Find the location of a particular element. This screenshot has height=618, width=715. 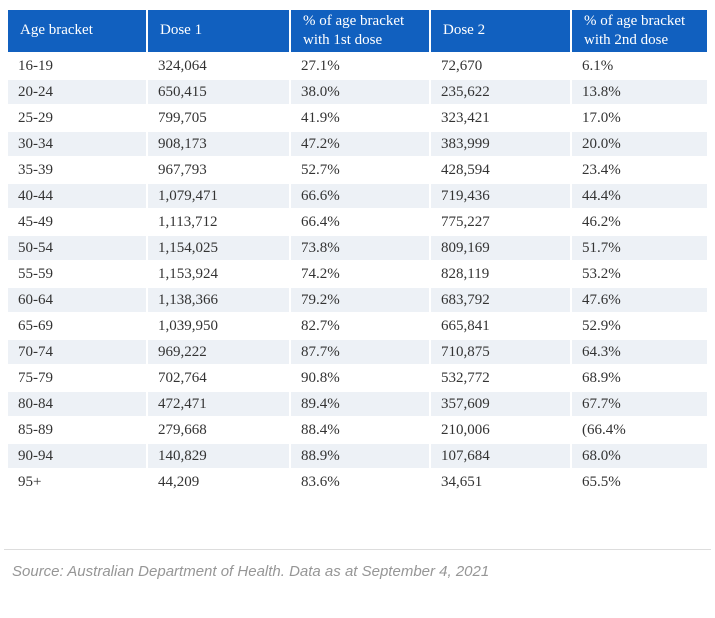

cell: 66.4% is located at coordinates (360, 221).